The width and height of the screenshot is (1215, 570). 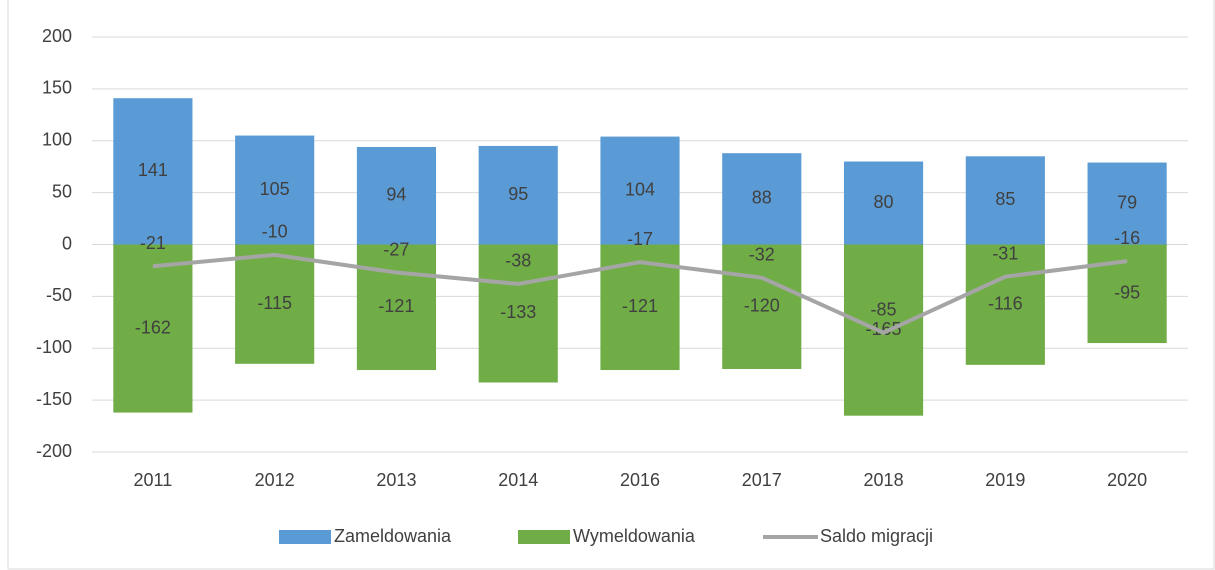 I want to click on data-label: -165, so click(x=884, y=329).